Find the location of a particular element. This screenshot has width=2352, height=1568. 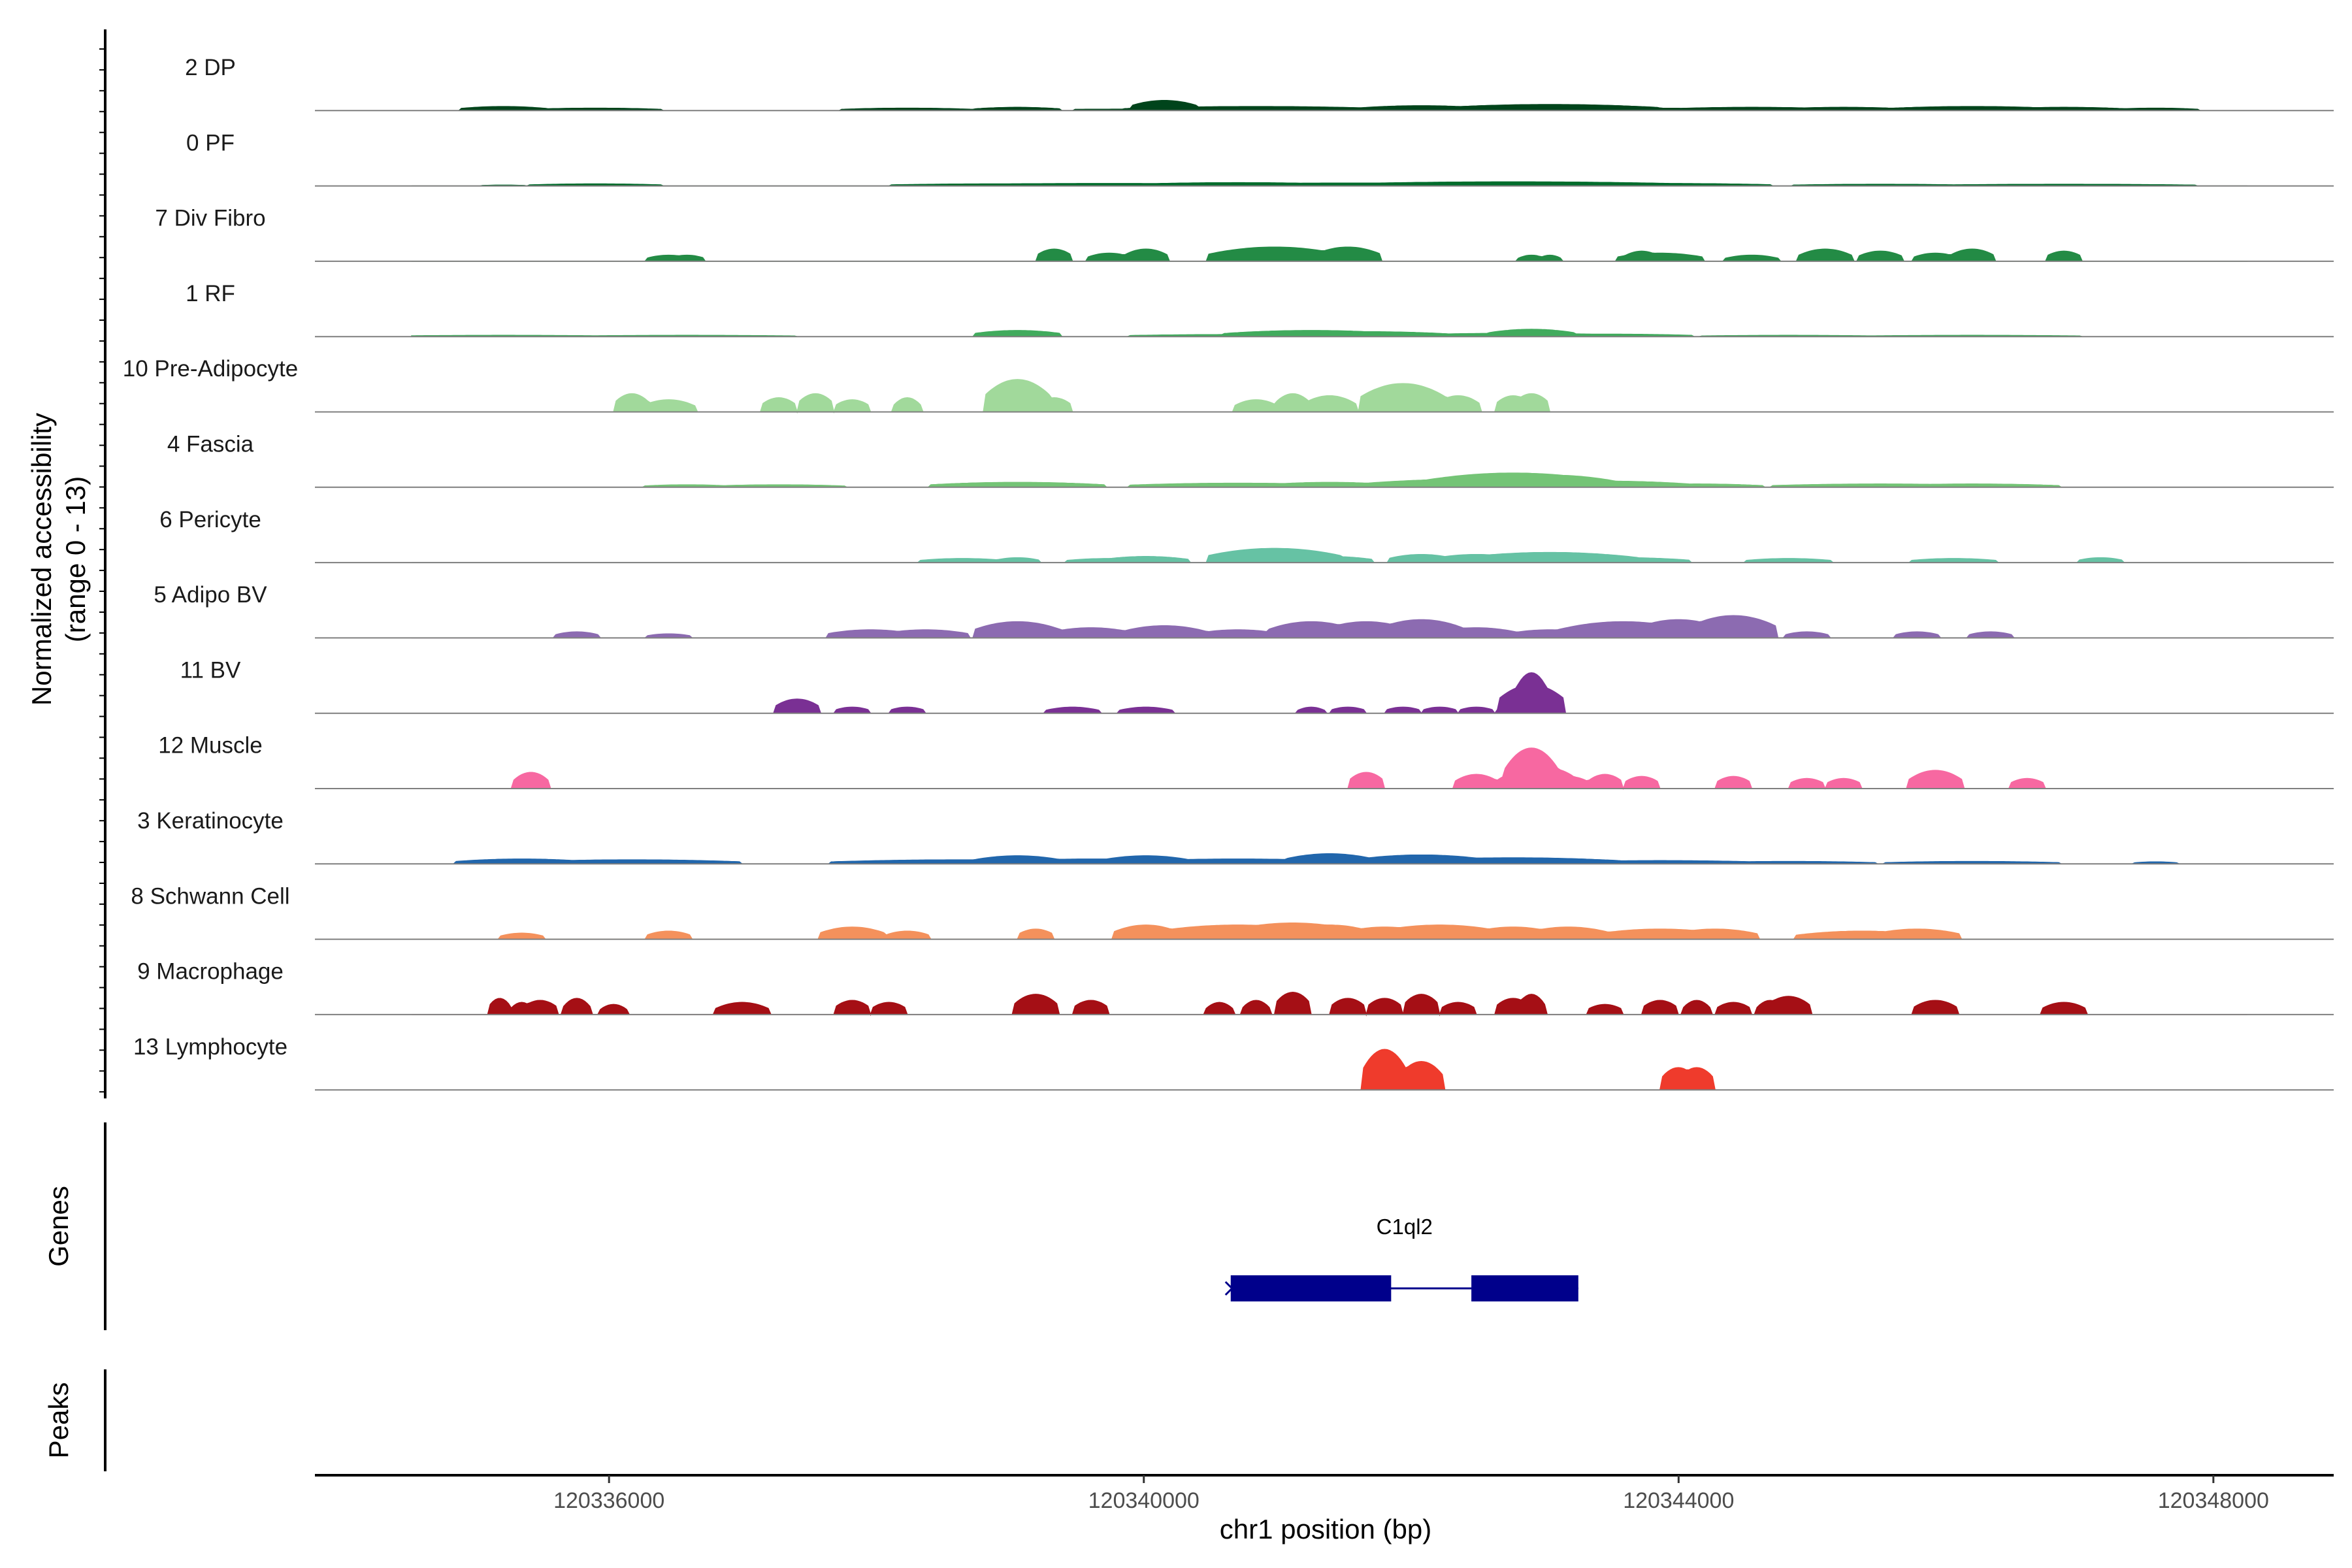

track-3: 7 Div Fibro is located at coordinates (1244, 234).